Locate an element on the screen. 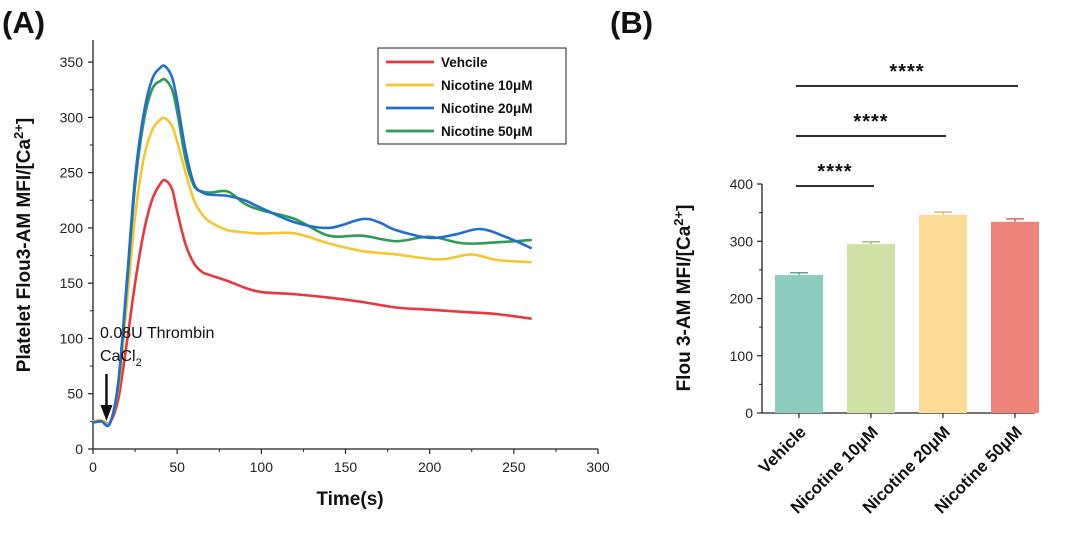  legend-box is located at coordinates (472, 96).